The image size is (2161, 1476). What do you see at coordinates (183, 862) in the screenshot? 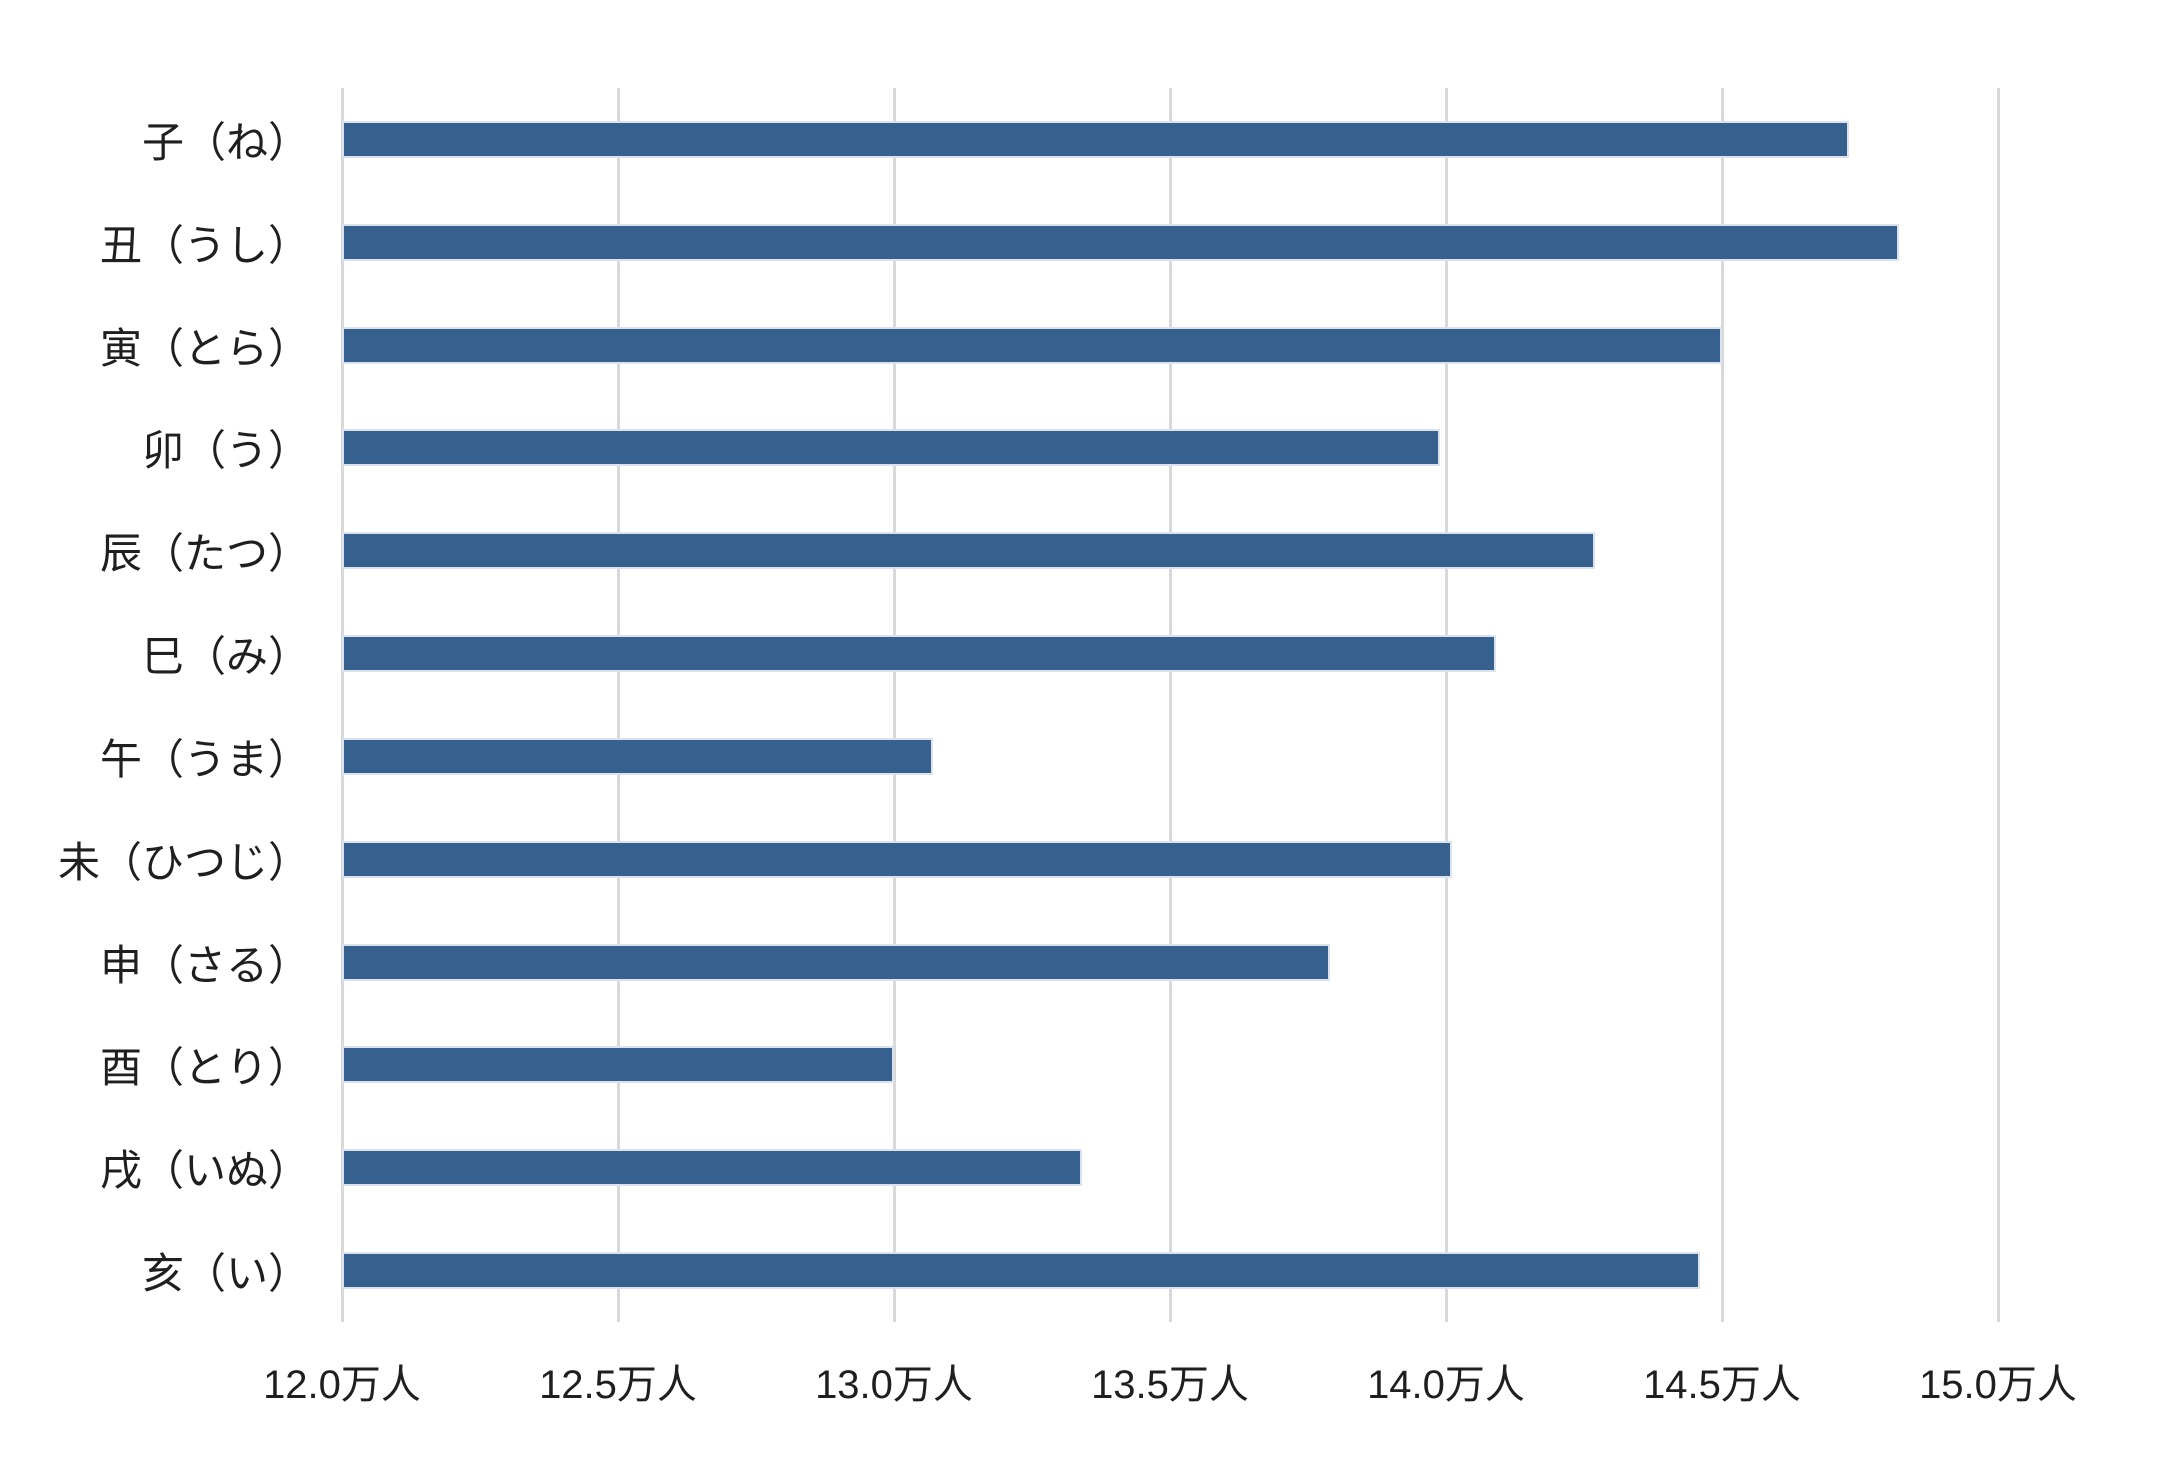
I see `y-axis-label: 未（ひつじ）` at bounding box center [183, 862].